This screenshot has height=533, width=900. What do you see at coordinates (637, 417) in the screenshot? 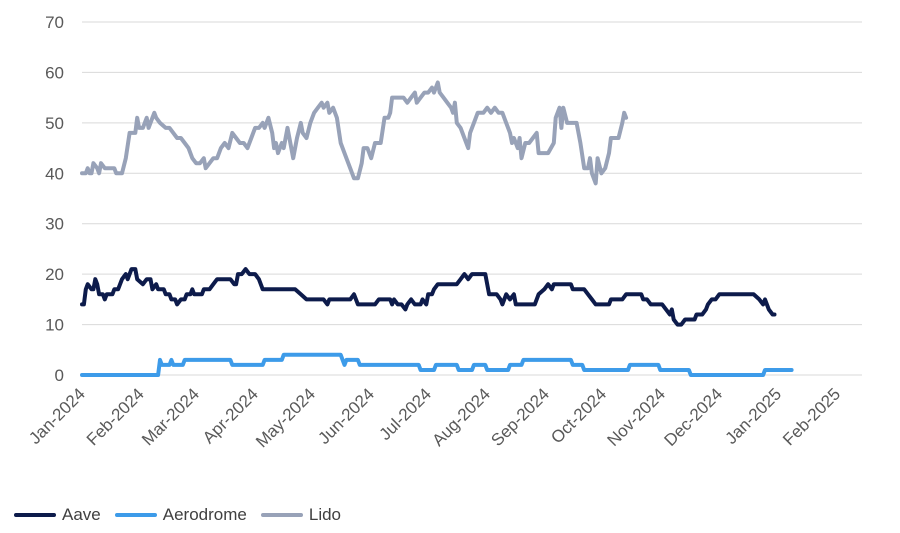
I see `x-tick-label: Nov-2024` at bounding box center [637, 417].